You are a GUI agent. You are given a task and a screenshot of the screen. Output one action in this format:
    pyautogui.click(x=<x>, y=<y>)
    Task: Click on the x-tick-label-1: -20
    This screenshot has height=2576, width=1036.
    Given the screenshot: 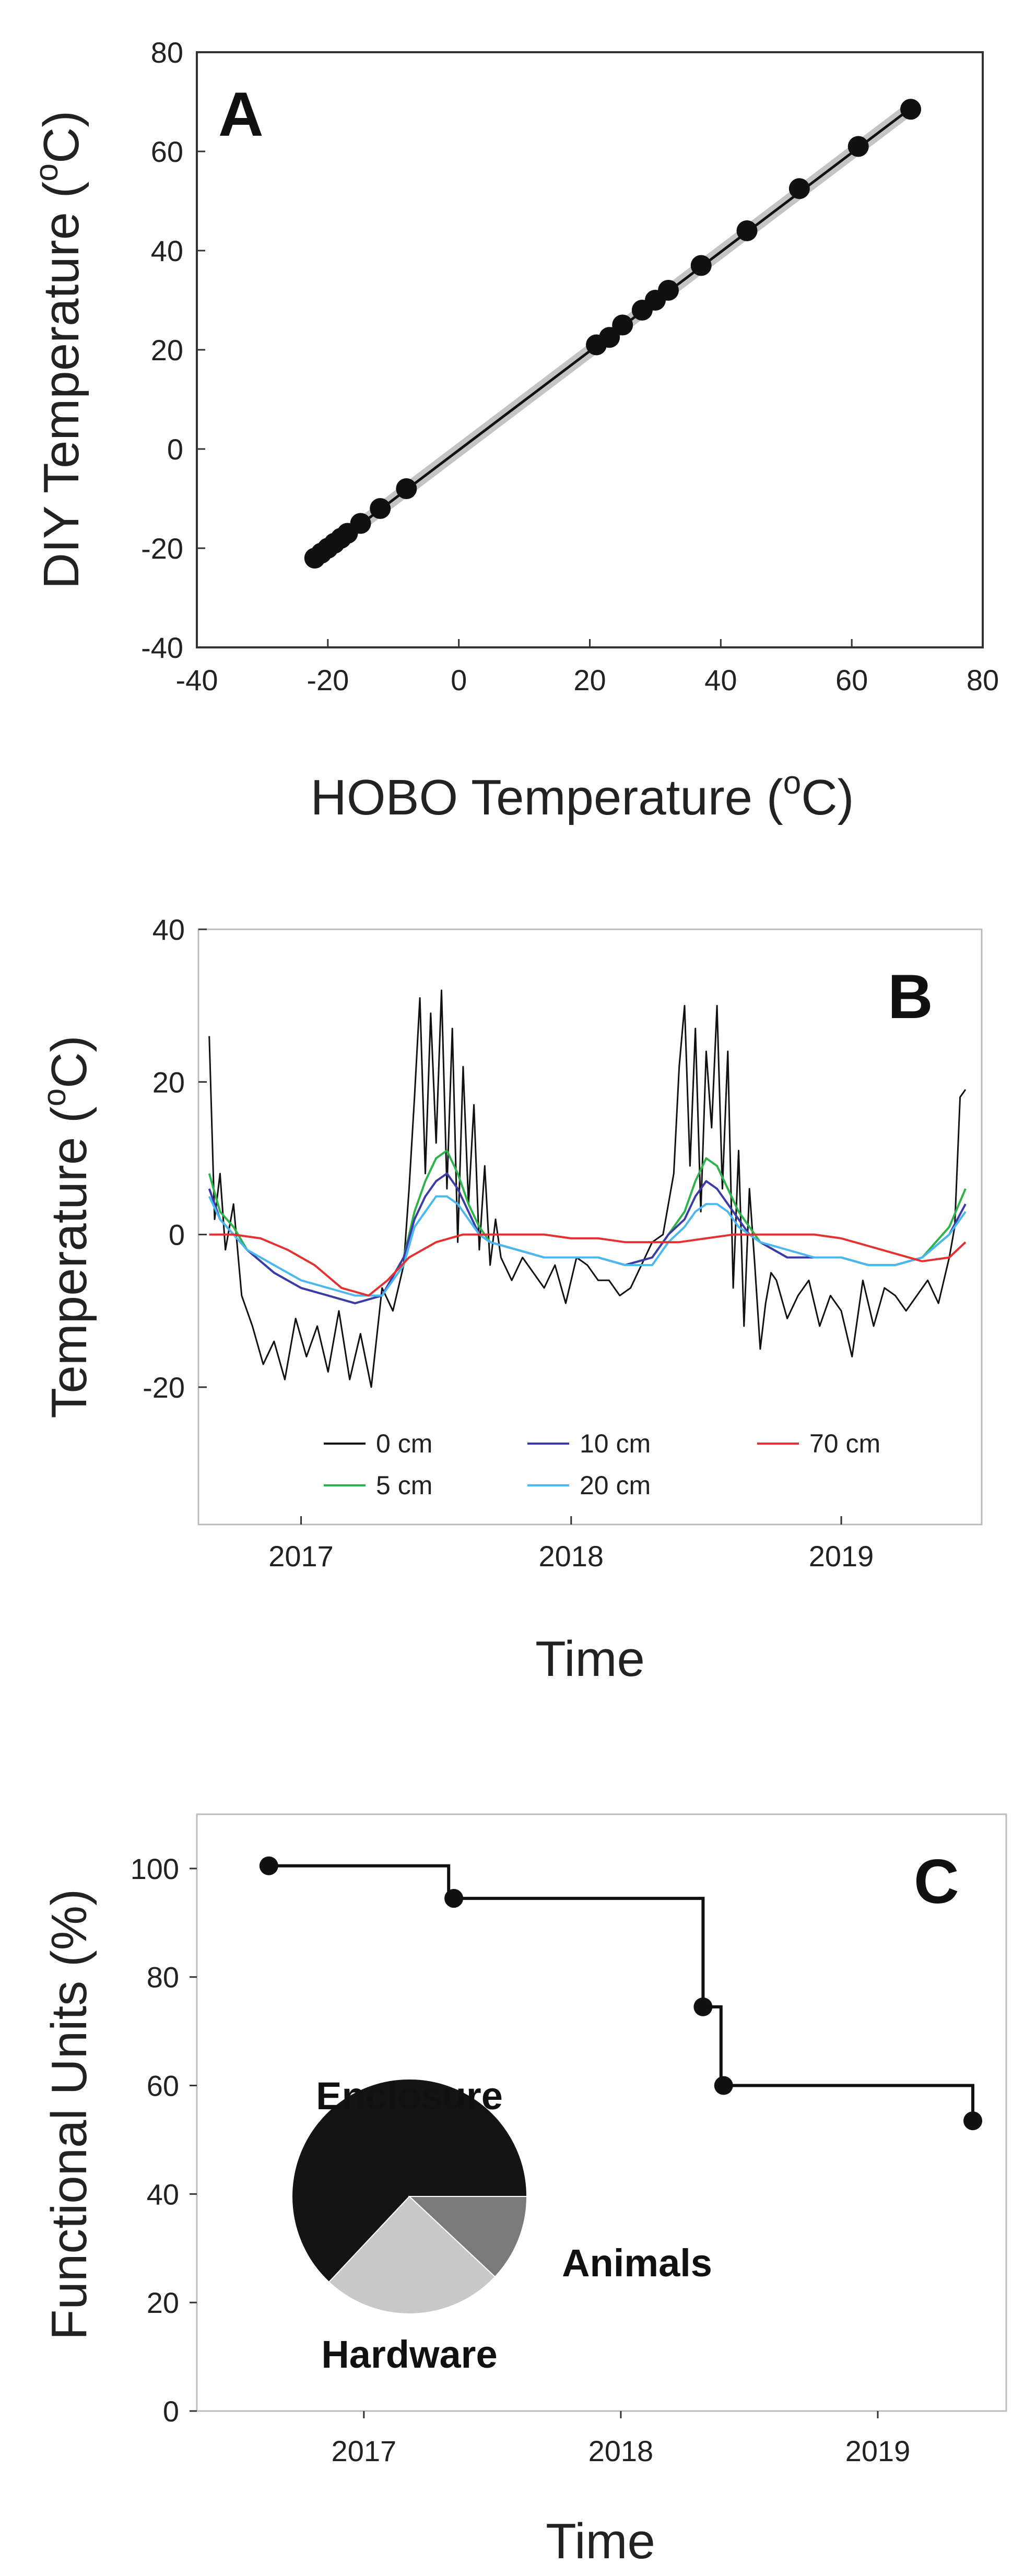 What is the action you would take?
    pyautogui.click(x=328, y=680)
    